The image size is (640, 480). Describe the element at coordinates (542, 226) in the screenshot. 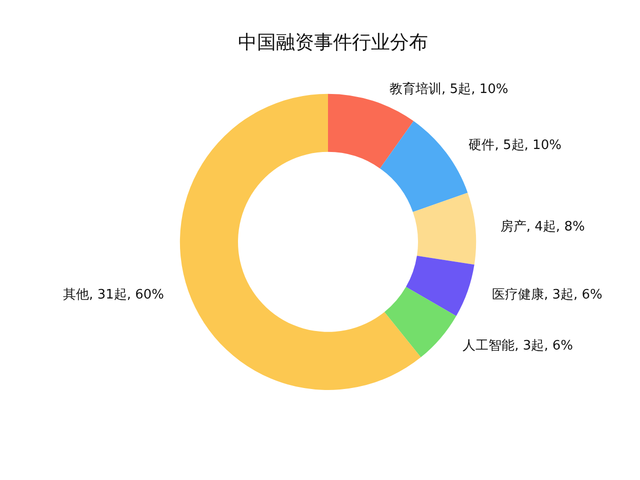

I see `slice-label: 房产, 4起, 8%` at that location.